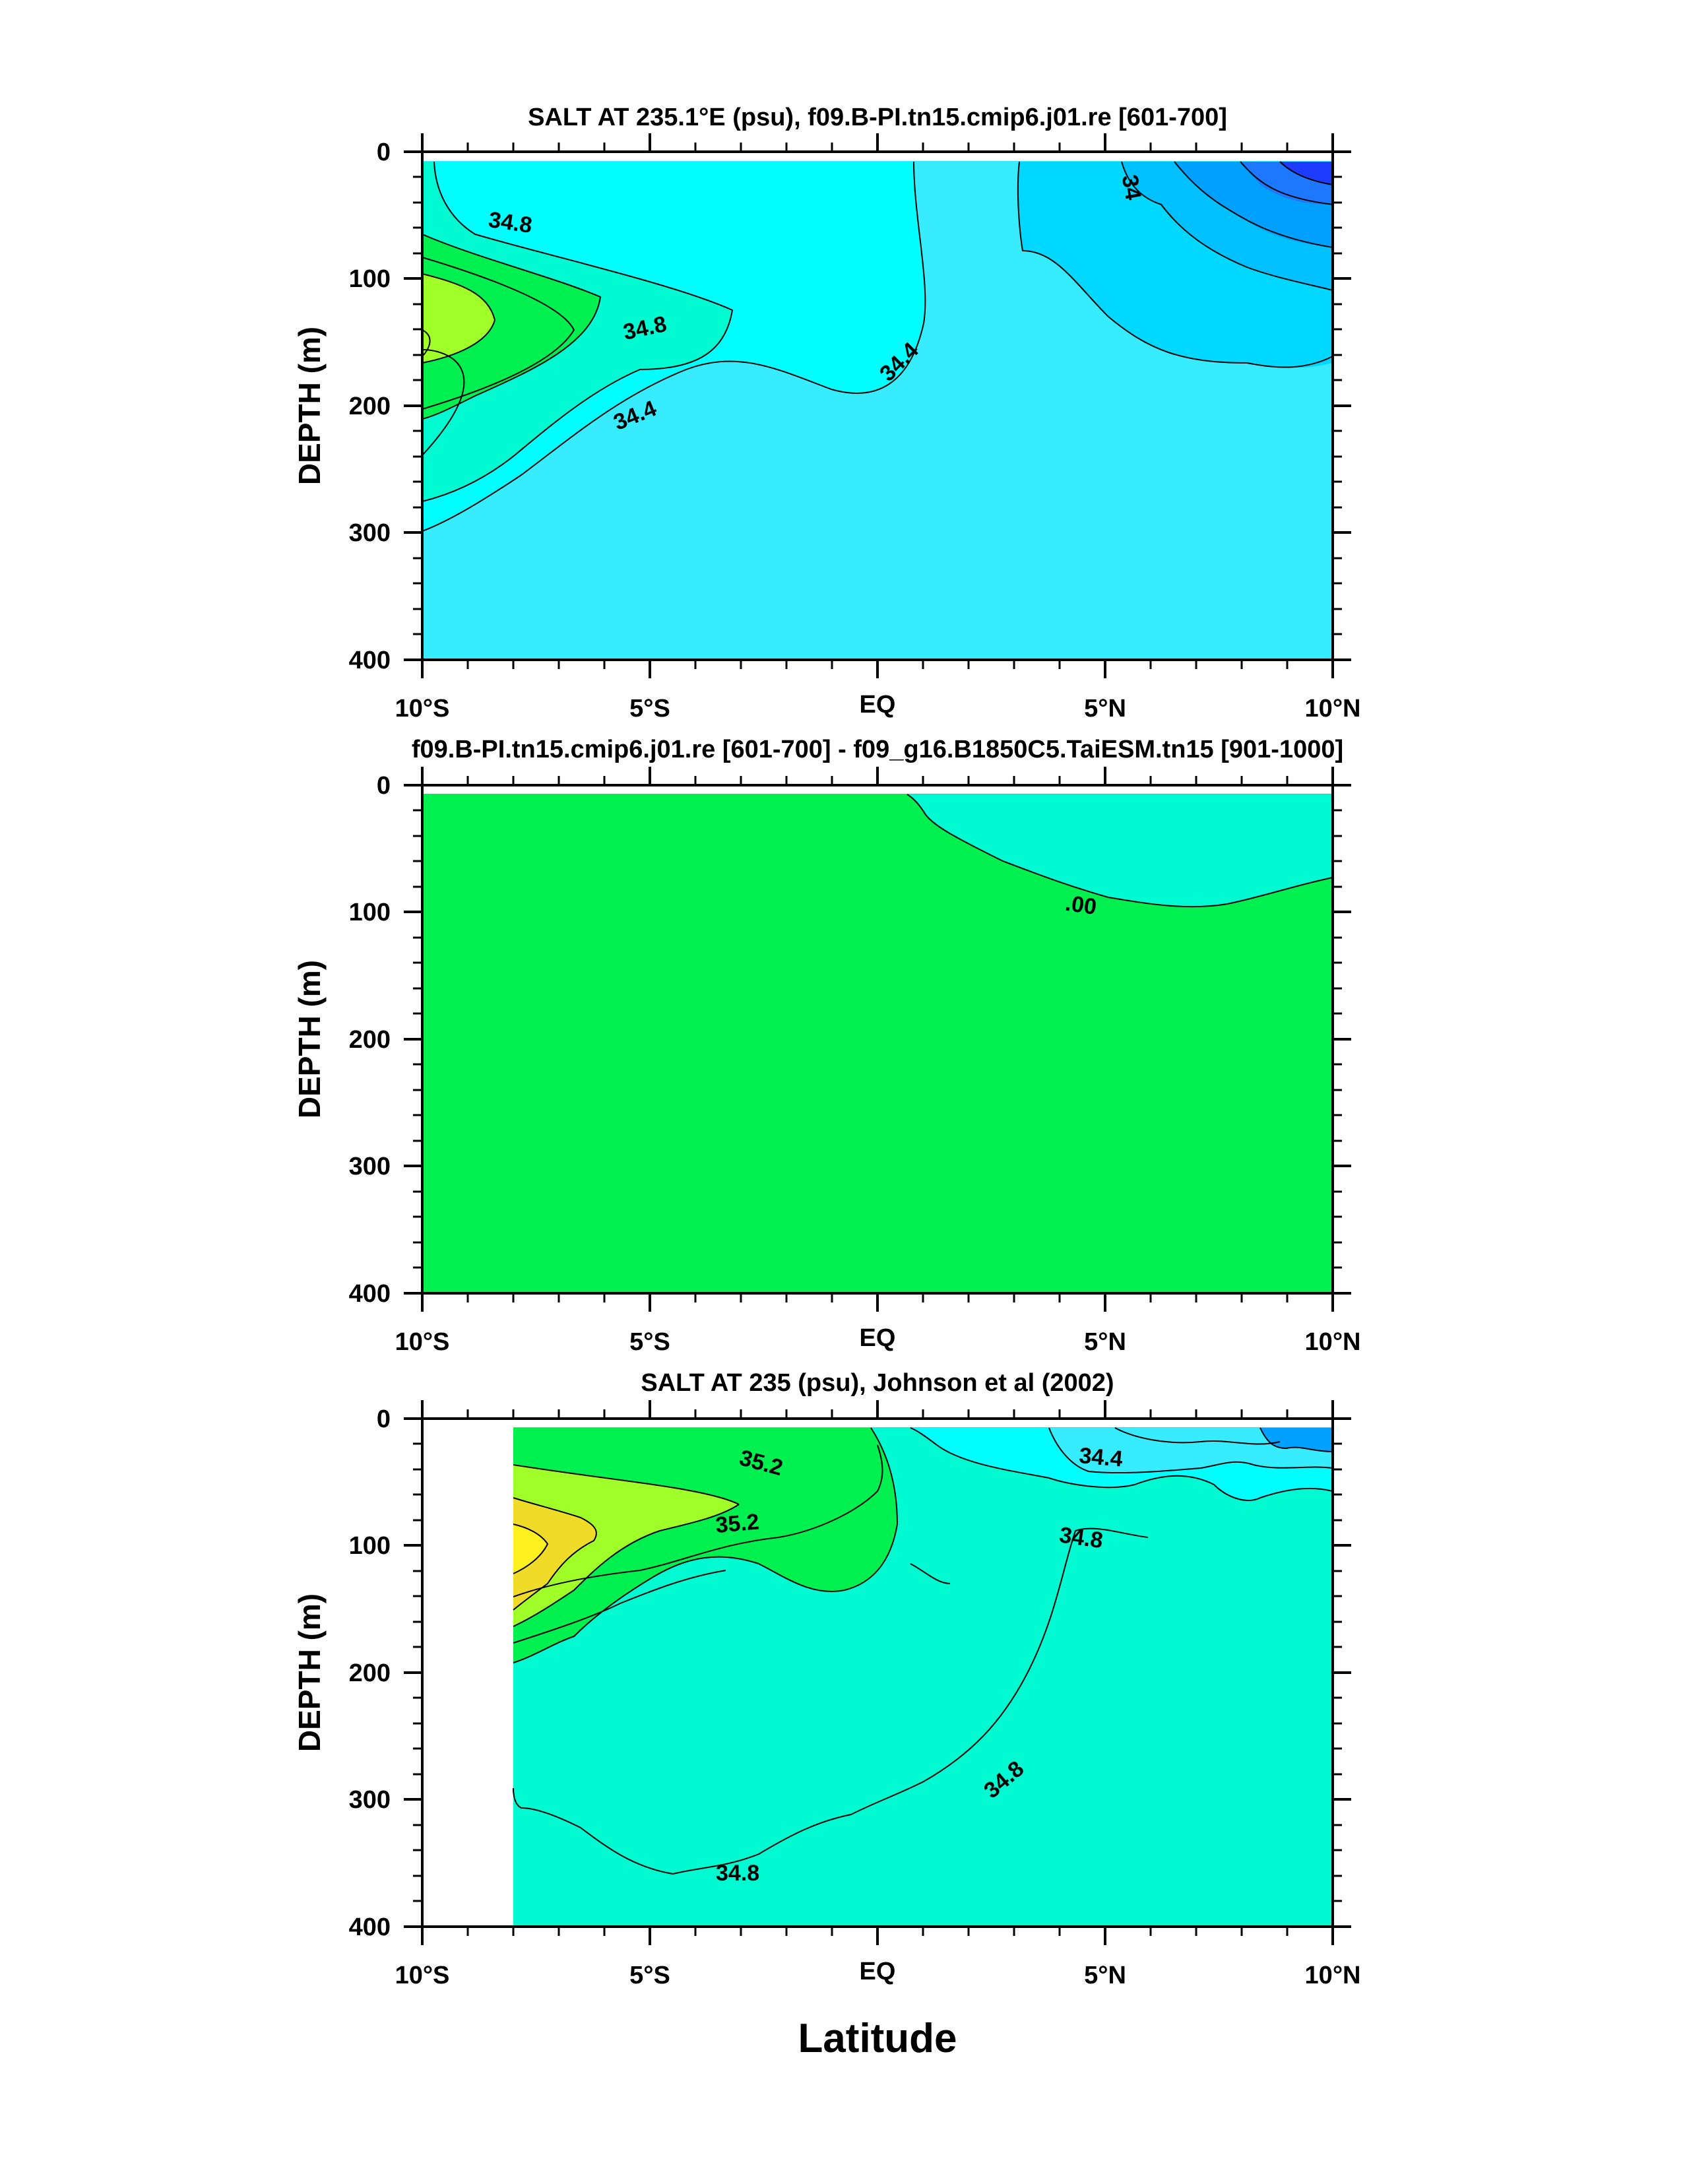  Describe the element at coordinates (1101, 1457) in the screenshot. I see `contour-label: 34.4` at that location.